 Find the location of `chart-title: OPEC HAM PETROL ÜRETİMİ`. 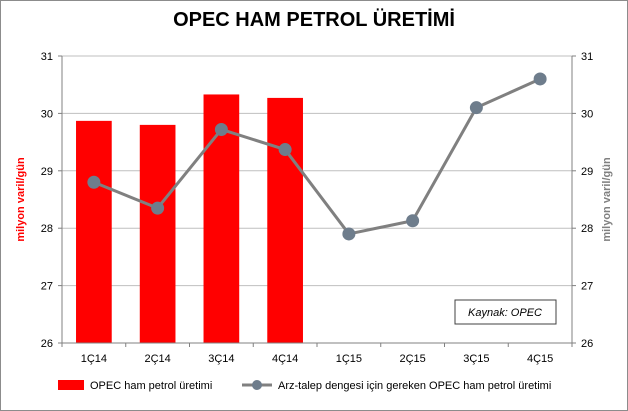

chart-title: OPEC HAM PETROL ÜRETİMİ is located at coordinates (314, 20).